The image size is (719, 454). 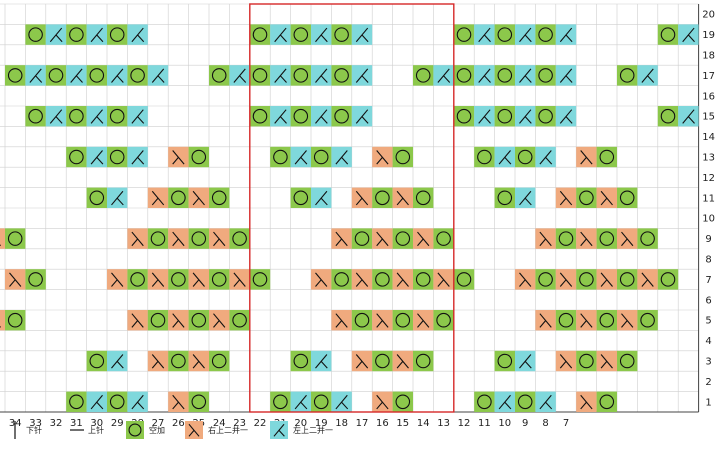 I want to click on row-label: 10, so click(x=708, y=219).